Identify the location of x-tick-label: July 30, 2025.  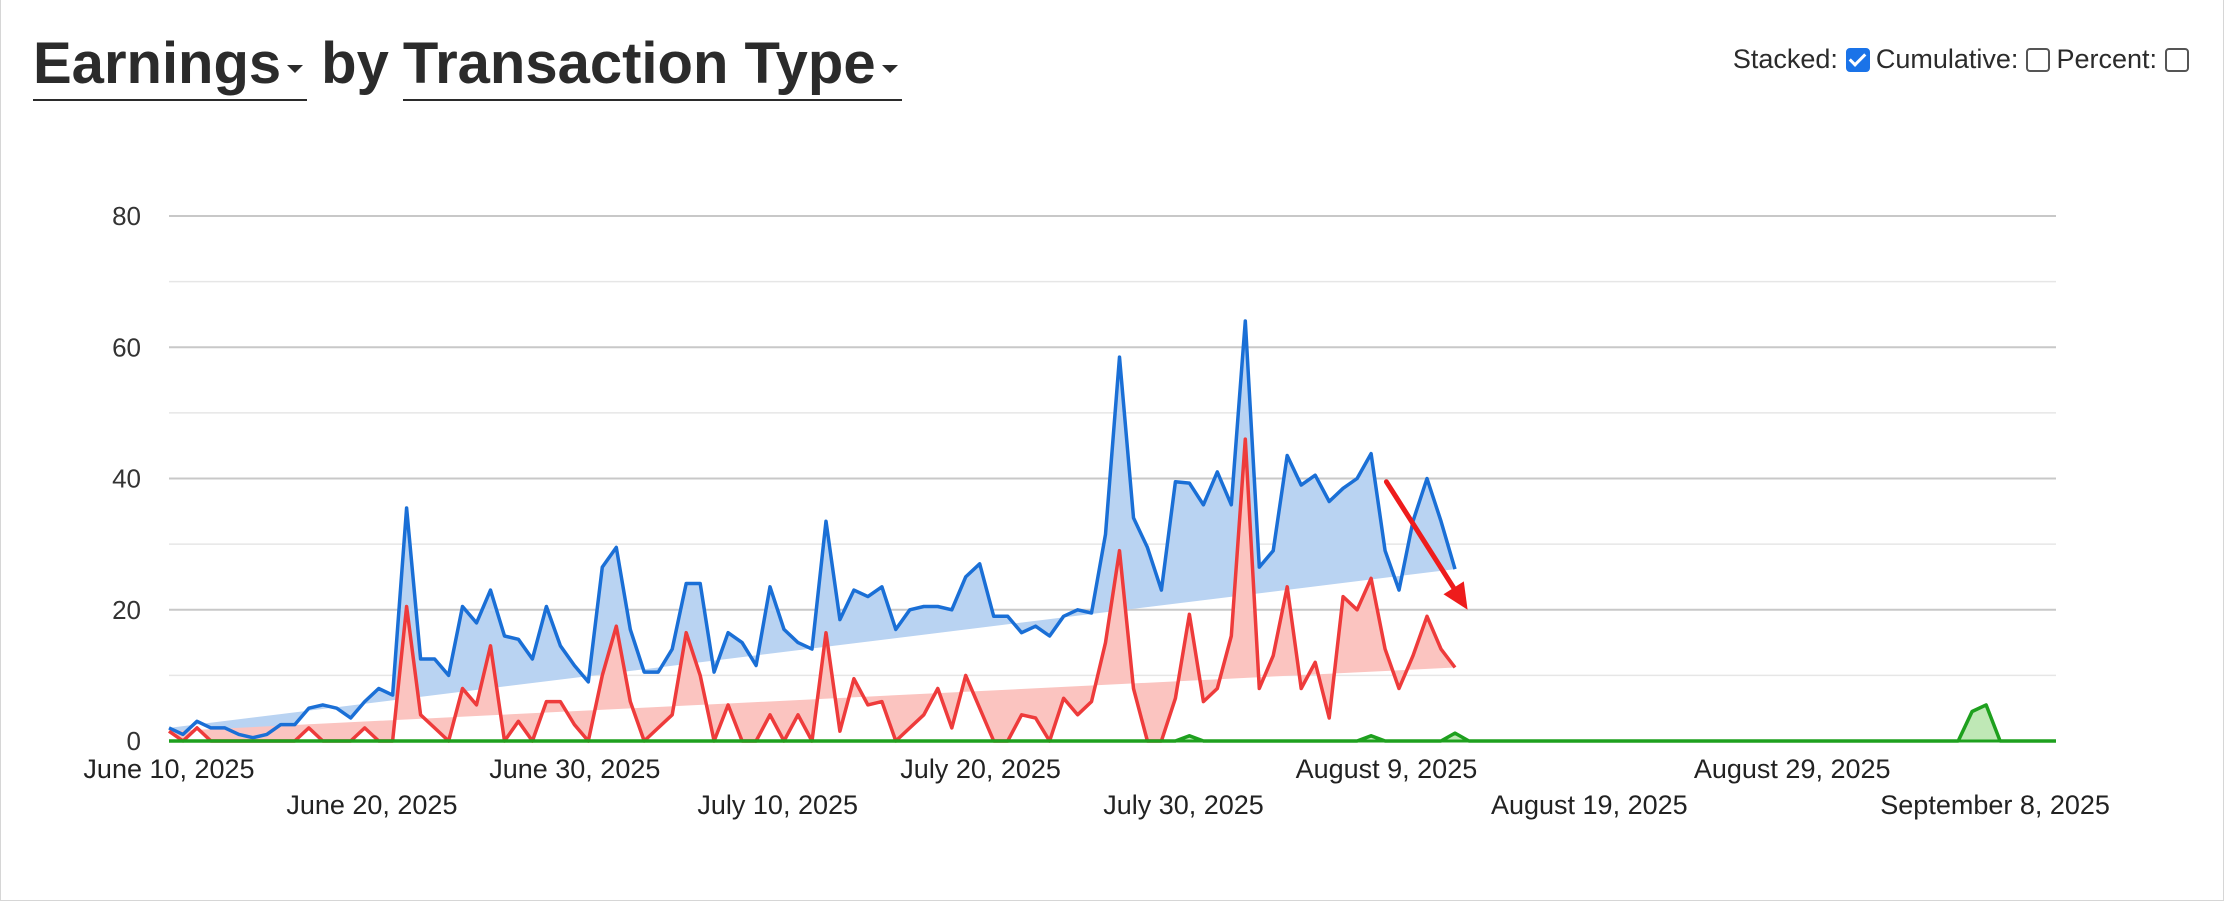
(1183, 805).